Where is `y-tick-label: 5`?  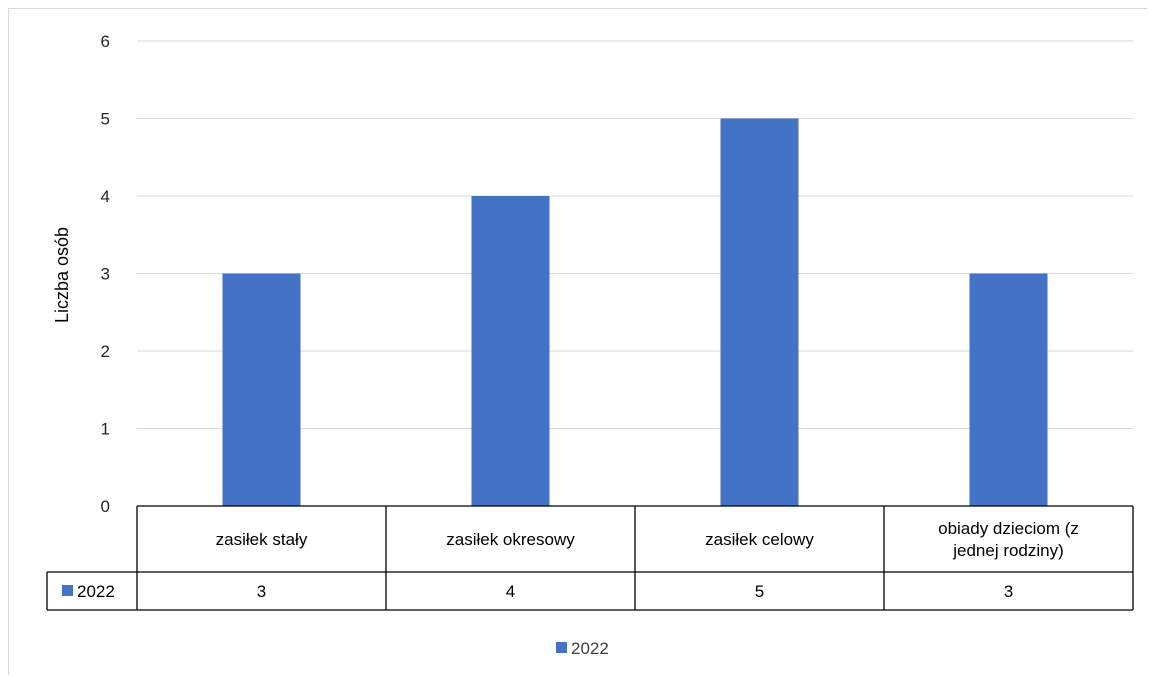 y-tick-label: 5 is located at coordinates (105, 119).